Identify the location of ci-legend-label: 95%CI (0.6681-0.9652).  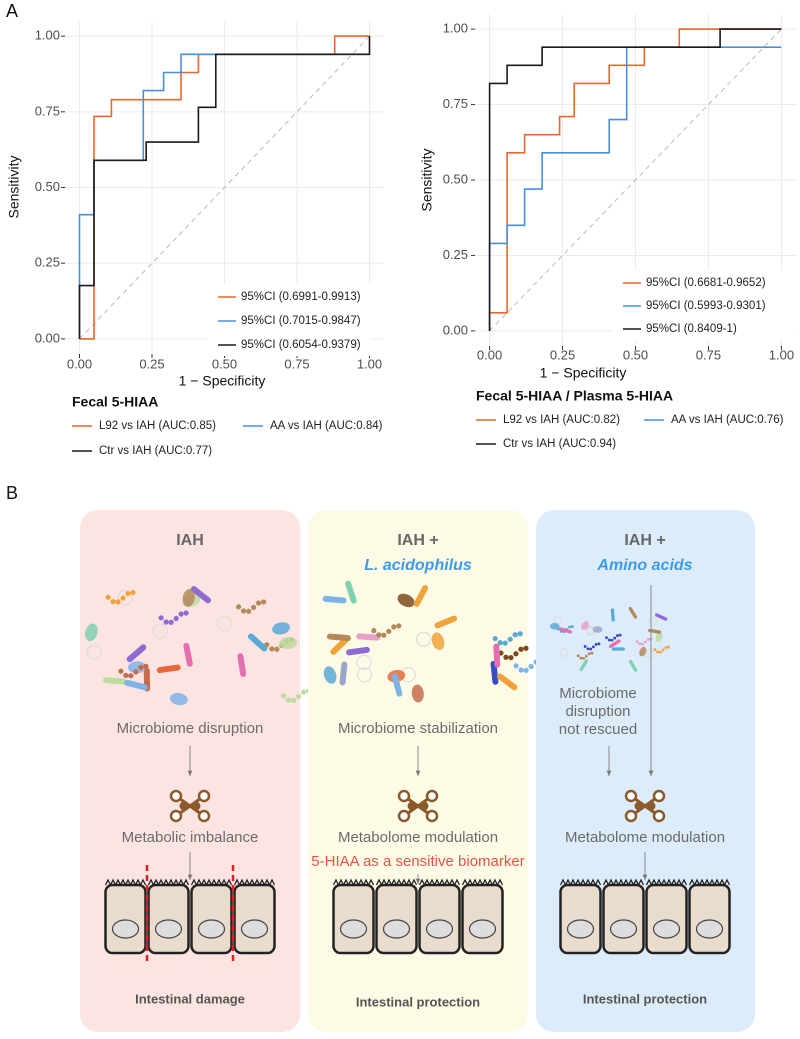
(706, 283).